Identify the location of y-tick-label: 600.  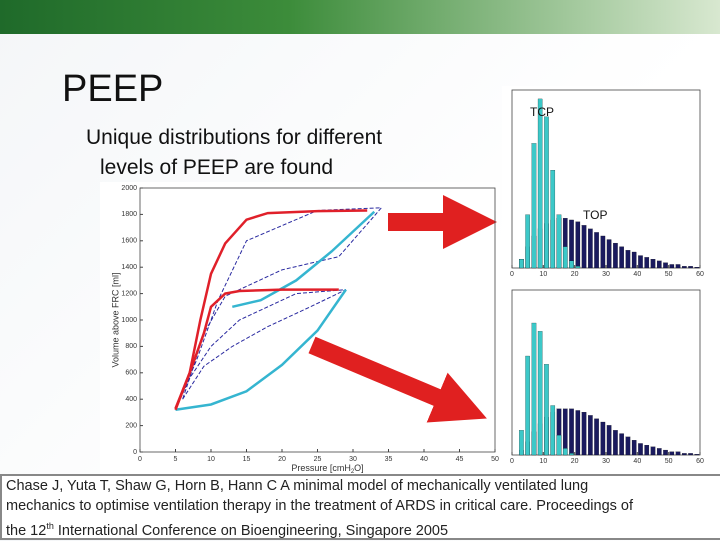
(131, 373).